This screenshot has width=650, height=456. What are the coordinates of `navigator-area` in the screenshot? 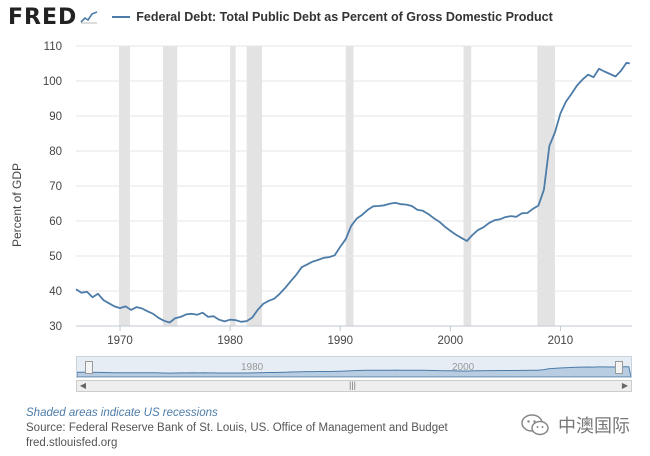 It's located at (354, 371).